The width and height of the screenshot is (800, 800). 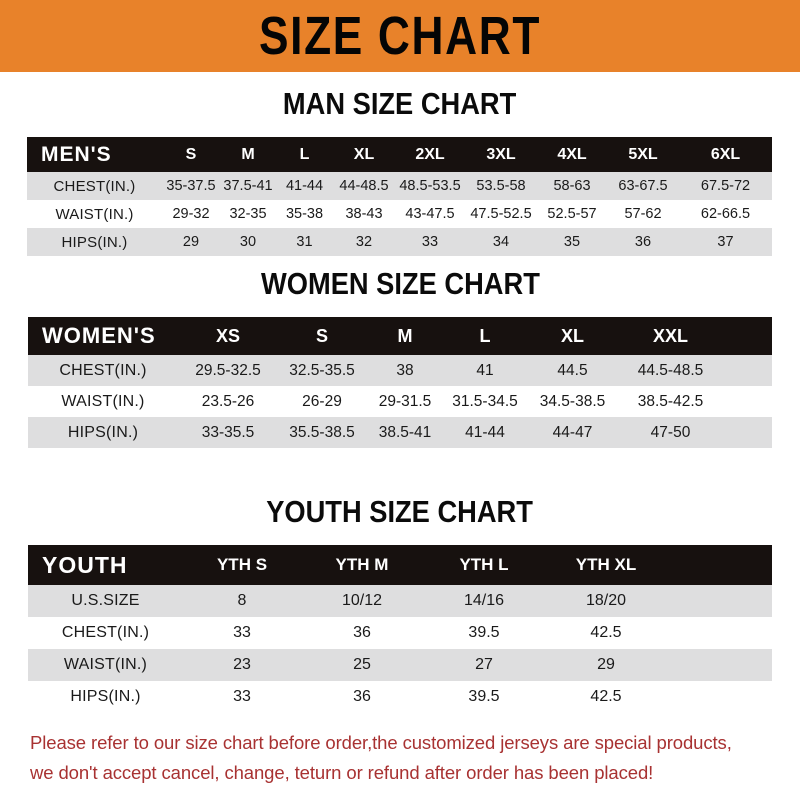 I want to click on measurement-cell: 23, so click(x=242, y=664).